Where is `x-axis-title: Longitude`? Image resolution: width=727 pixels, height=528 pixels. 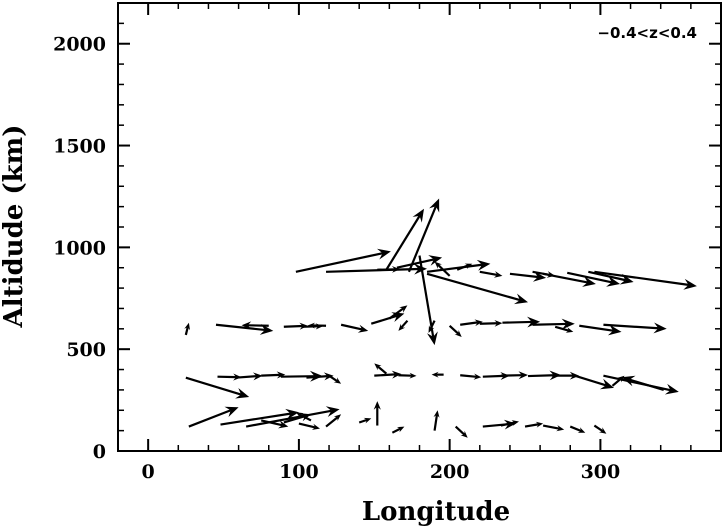
x-axis-title: Longitude is located at coordinates (436, 512).